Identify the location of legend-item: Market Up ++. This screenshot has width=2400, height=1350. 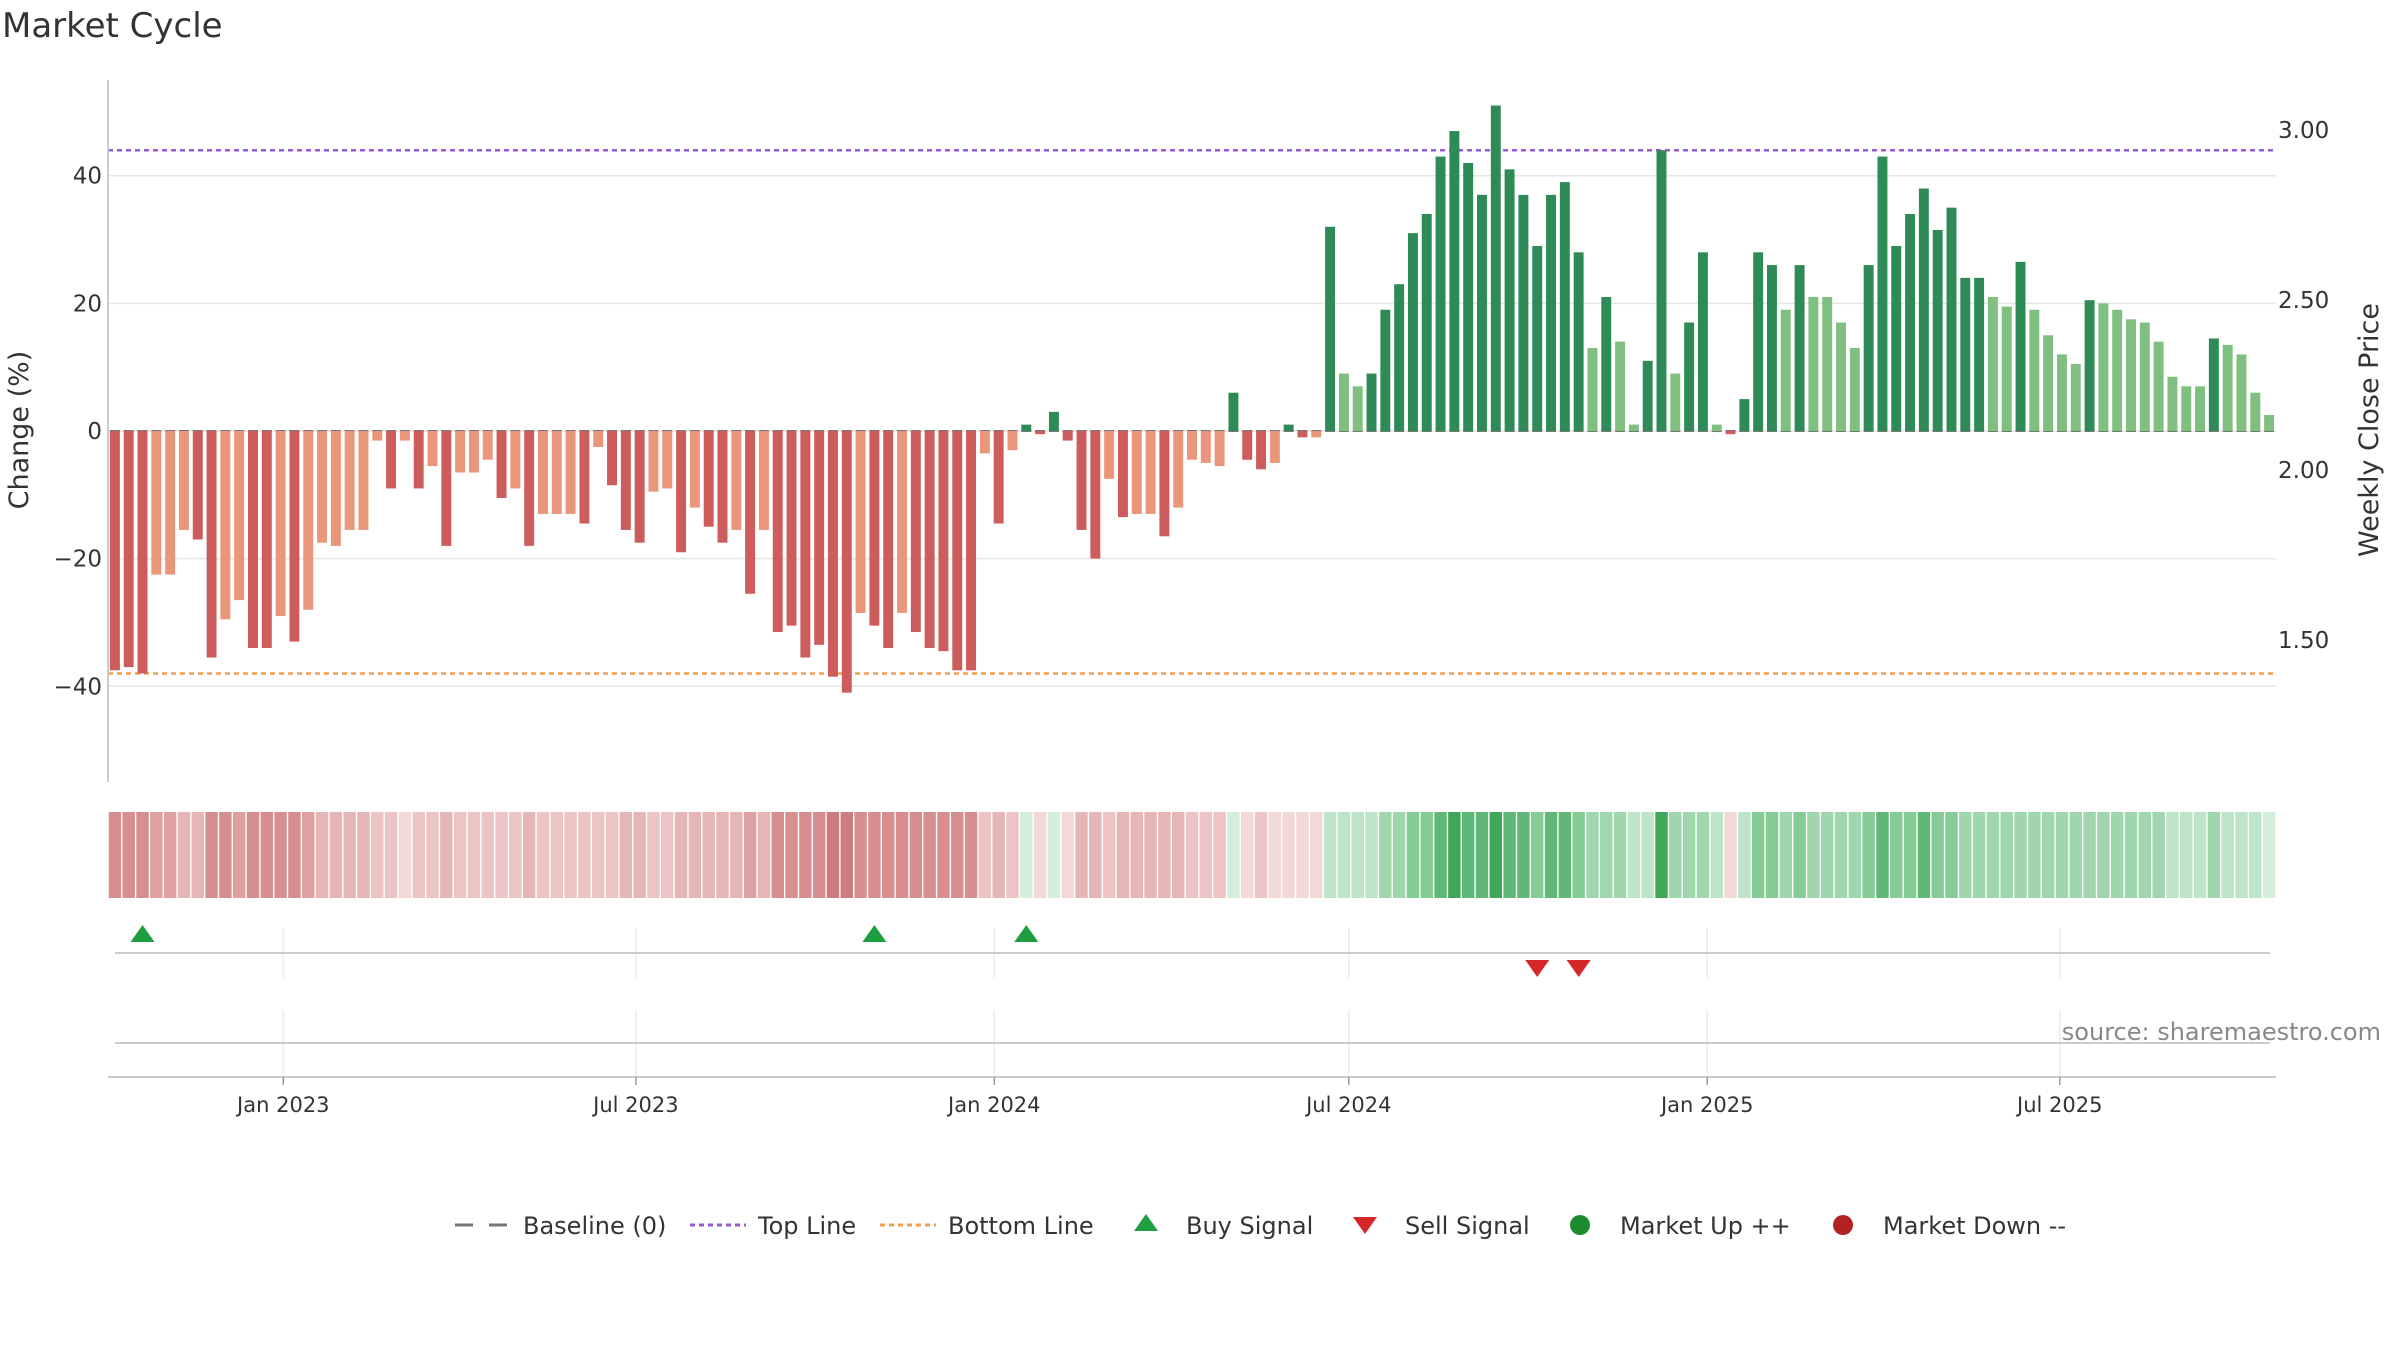
(1680, 1226).